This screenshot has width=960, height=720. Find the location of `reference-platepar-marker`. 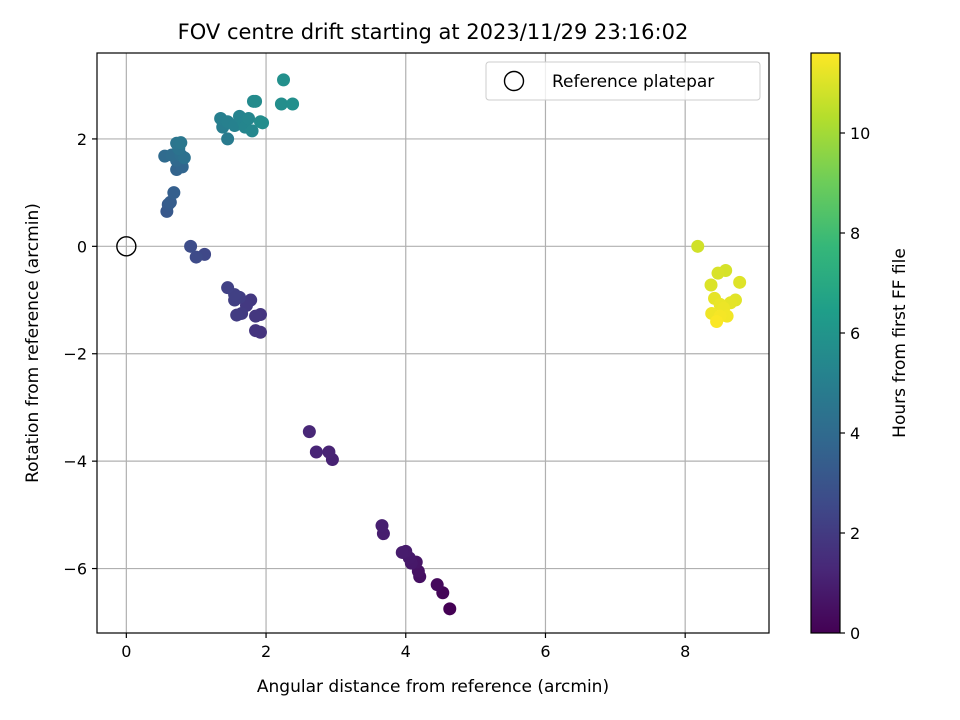

reference-platepar-marker is located at coordinates (126, 246).